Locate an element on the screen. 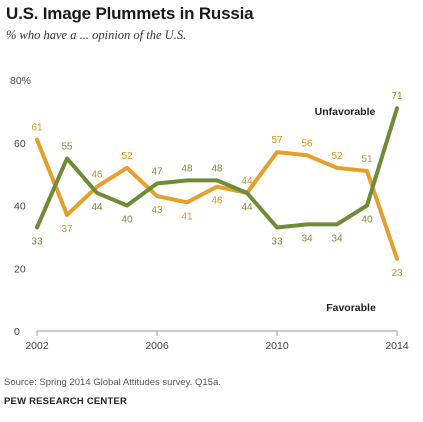 The width and height of the screenshot is (423, 422). favorable-data-label: 41 is located at coordinates (187, 216).